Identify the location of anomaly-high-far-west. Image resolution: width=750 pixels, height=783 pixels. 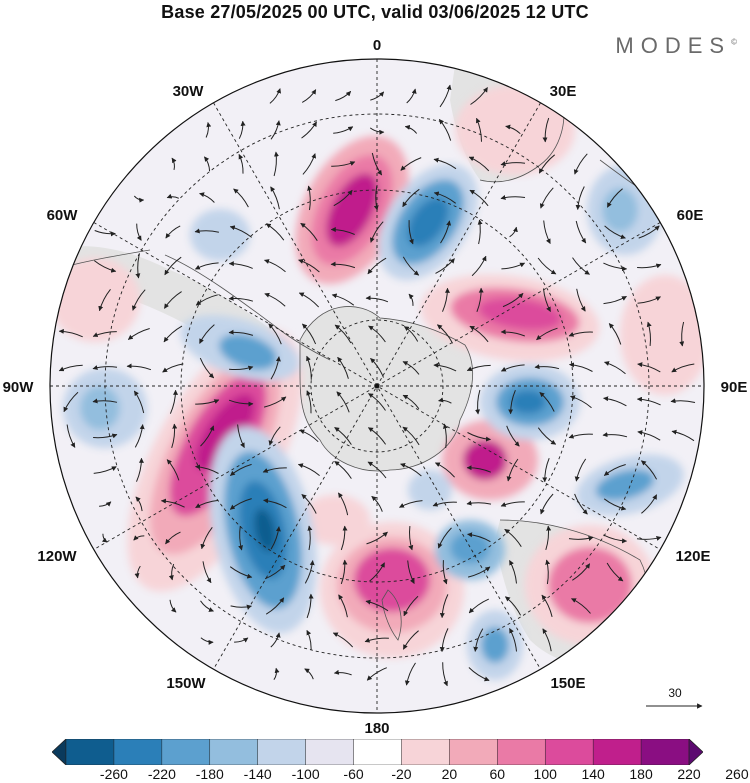
(95, 300).